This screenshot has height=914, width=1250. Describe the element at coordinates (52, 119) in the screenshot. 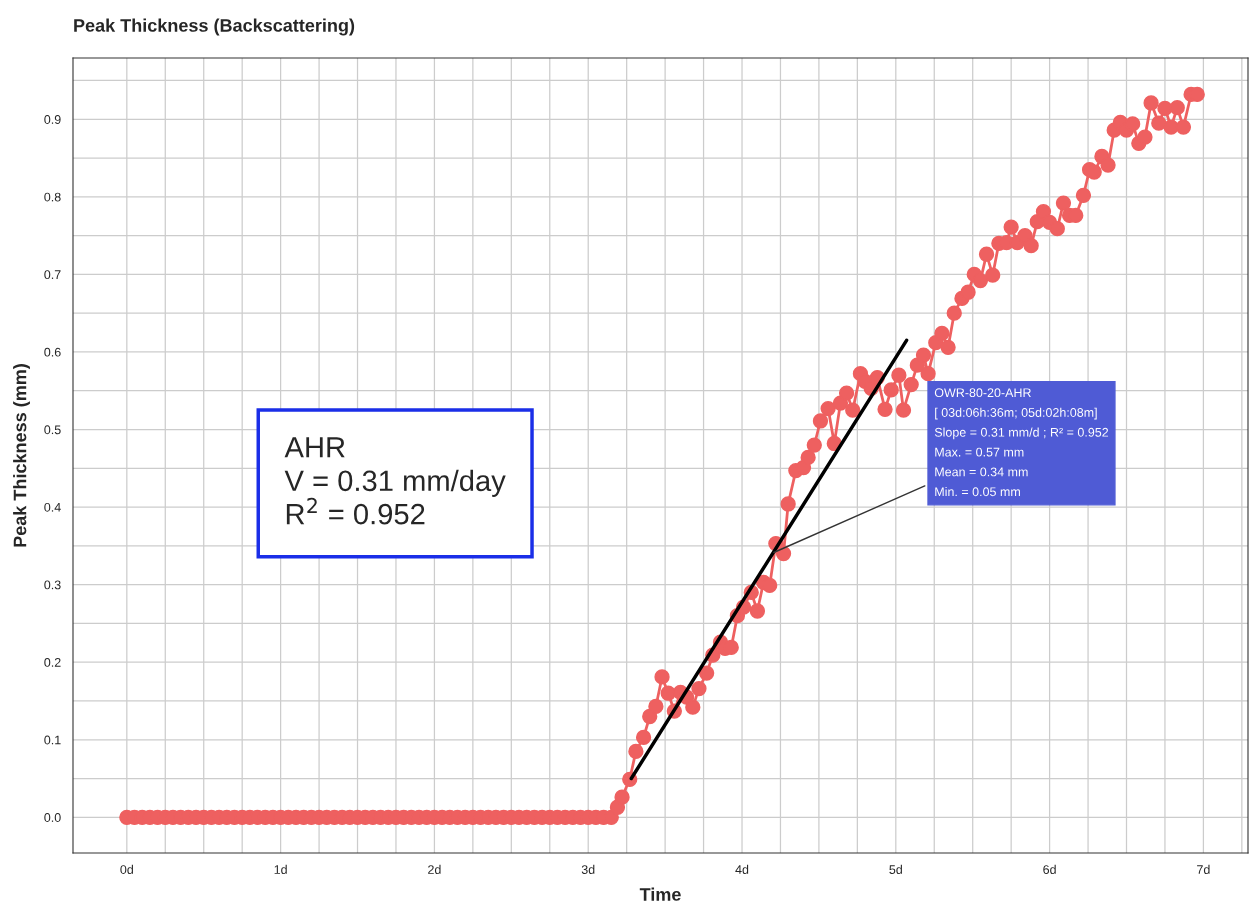

I see `y-tick-label: 0.9` at that location.